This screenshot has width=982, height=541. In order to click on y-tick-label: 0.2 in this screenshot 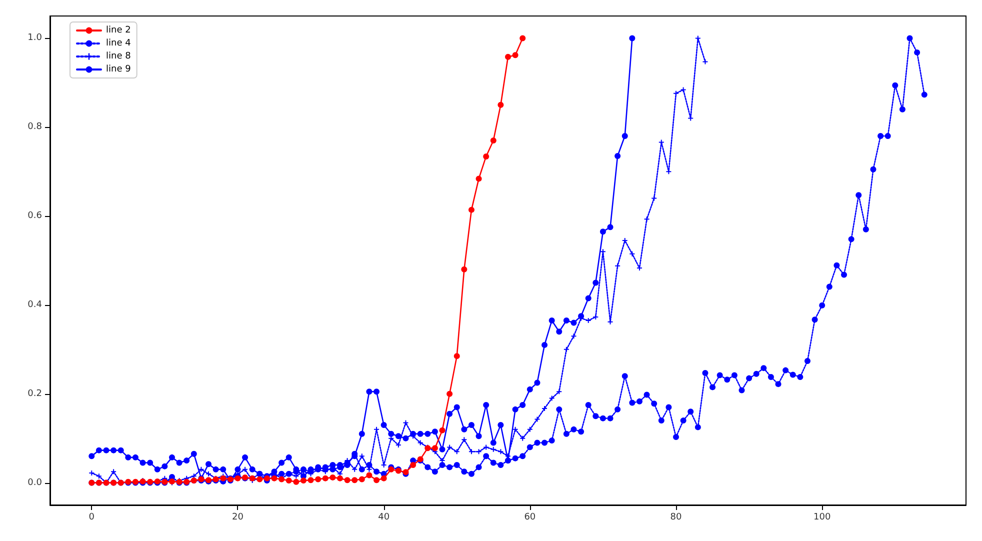, I will do `click(35, 393)`.